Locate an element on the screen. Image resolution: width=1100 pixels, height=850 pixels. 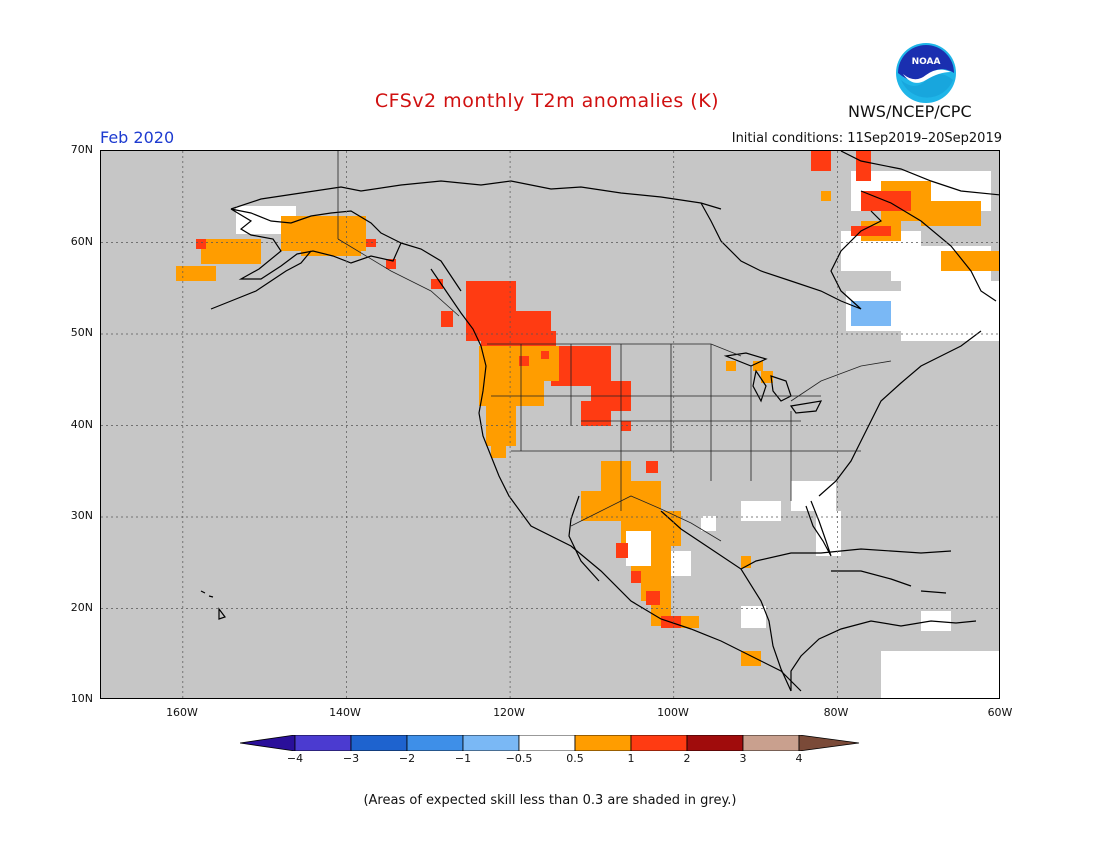
lat-label: 10N is located at coordinates (81, 698).